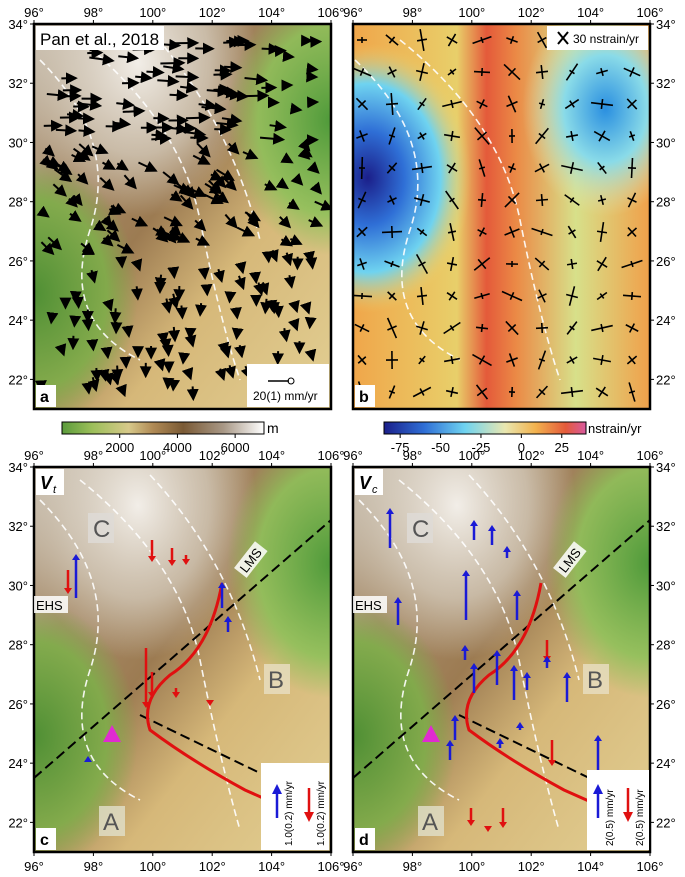  Describe the element at coordinates (562, 447) in the screenshot. I see `colorbar-tick-label: 25` at that location.